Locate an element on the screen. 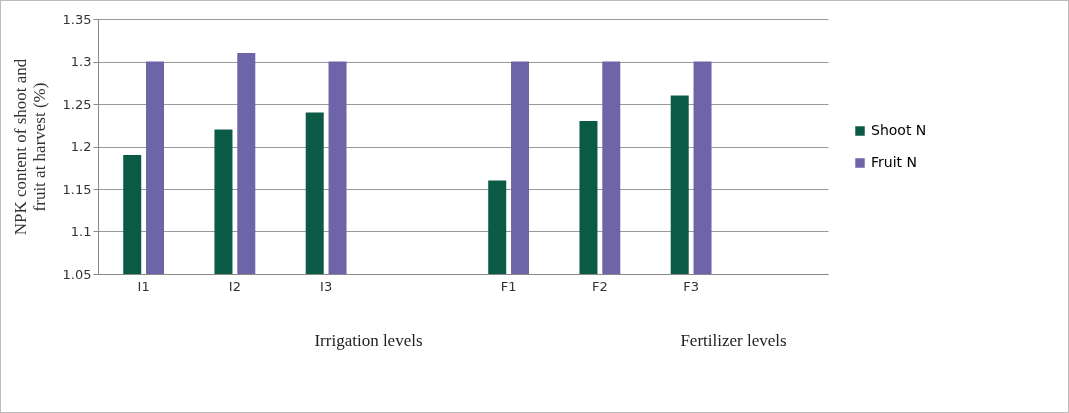  x-tick-label: F1 is located at coordinates (508, 286).